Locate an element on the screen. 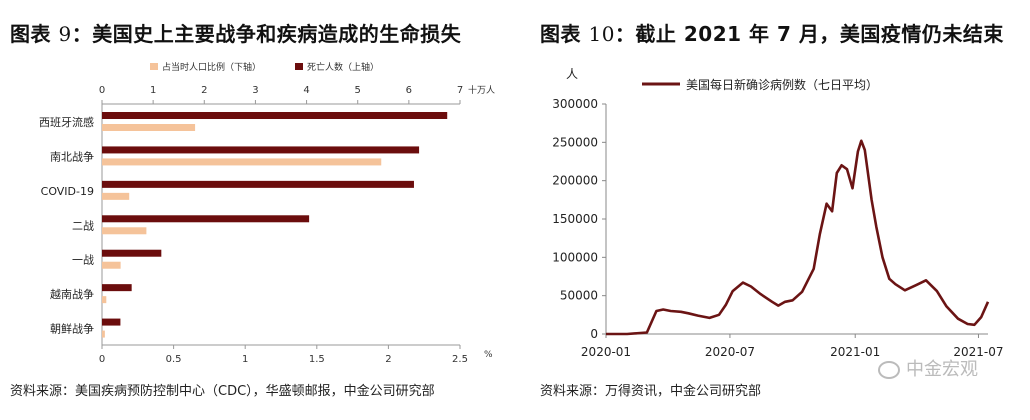  bottom-axis: 0 0.5 1 1.5 2 2.5% is located at coordinates (296, 354).